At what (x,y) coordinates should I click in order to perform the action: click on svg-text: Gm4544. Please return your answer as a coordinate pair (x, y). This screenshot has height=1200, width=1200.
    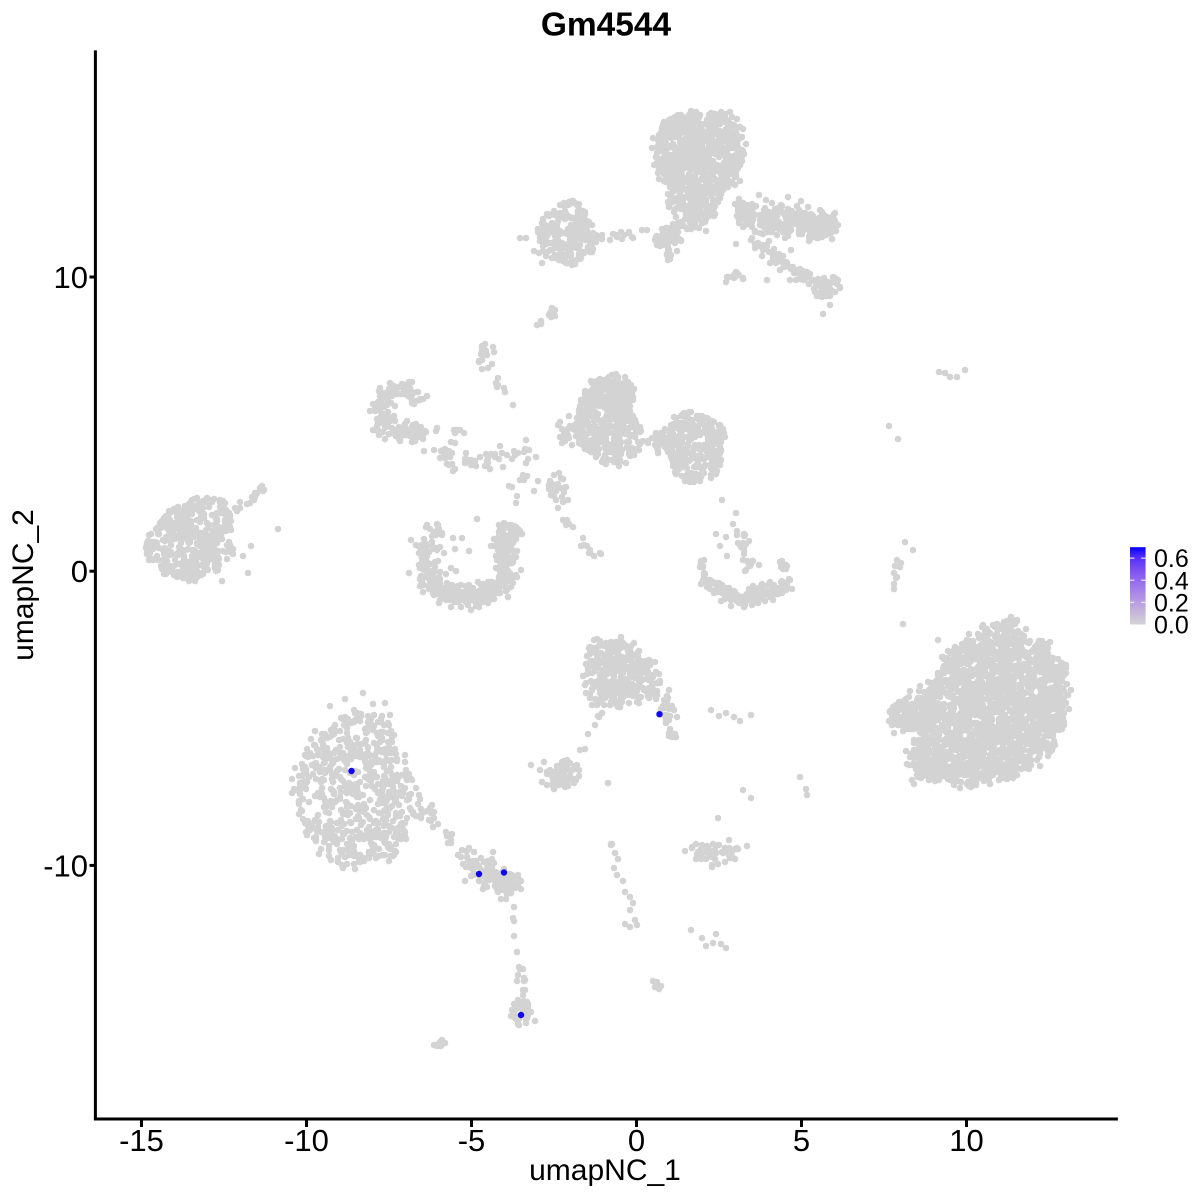
    Looking at the image, I should click on (606, 24).